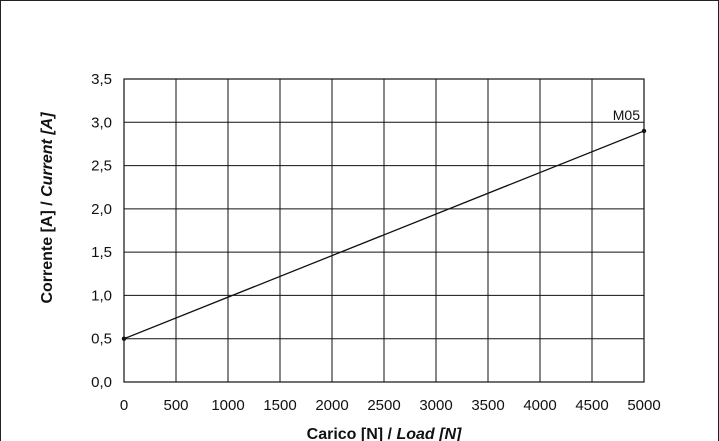 The width and height of the screenshot is (719, 441). What do you see at coordinates (101, 122) in the screenshot?
I see `y-tick-label: 3,0` at bounding box center [101, 122].